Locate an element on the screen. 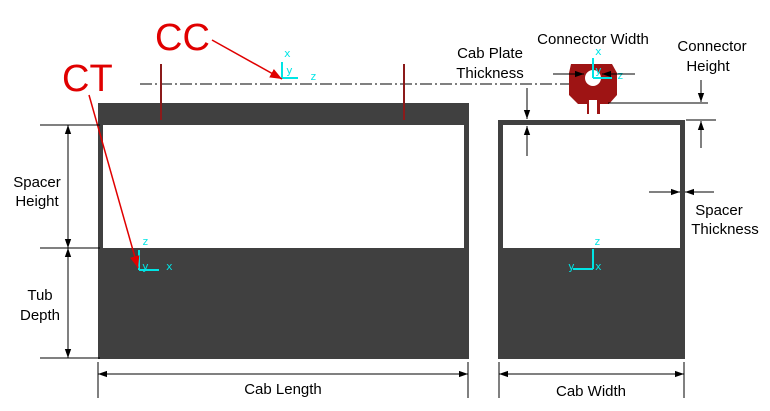  ct-axis-y: y is located at coordinates (145, 266).